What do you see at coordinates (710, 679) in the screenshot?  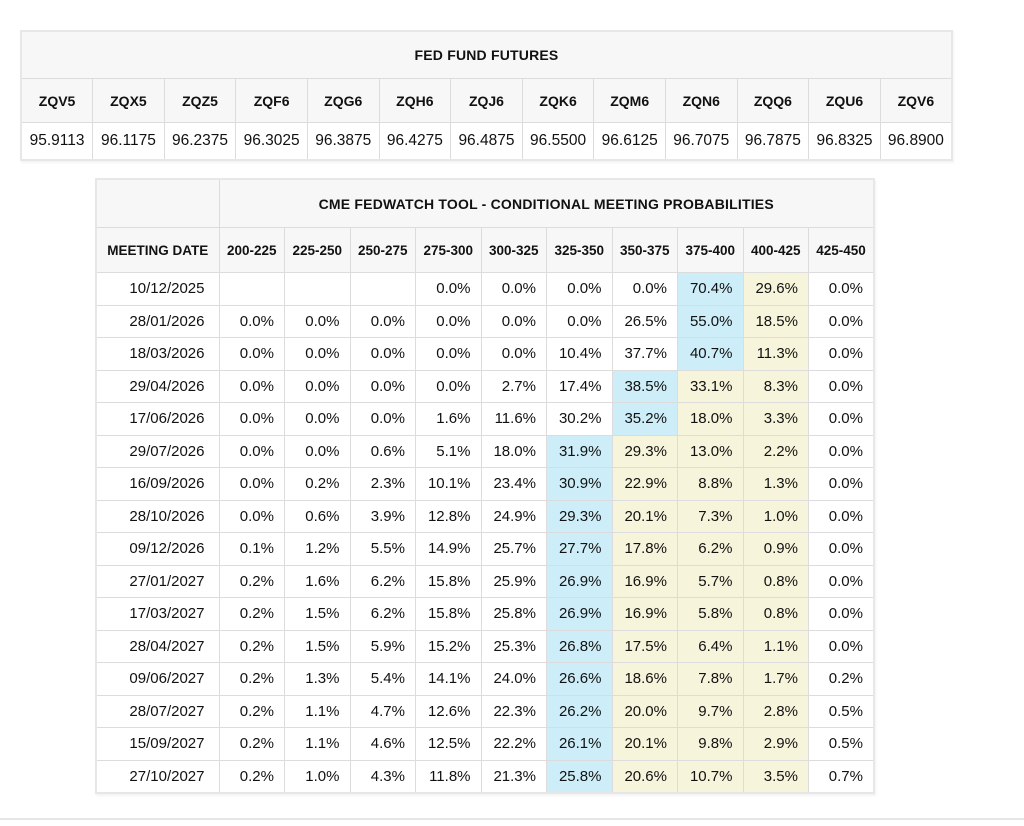 I see `probability-cell: 7.8%` at bounding box center [710, 679].